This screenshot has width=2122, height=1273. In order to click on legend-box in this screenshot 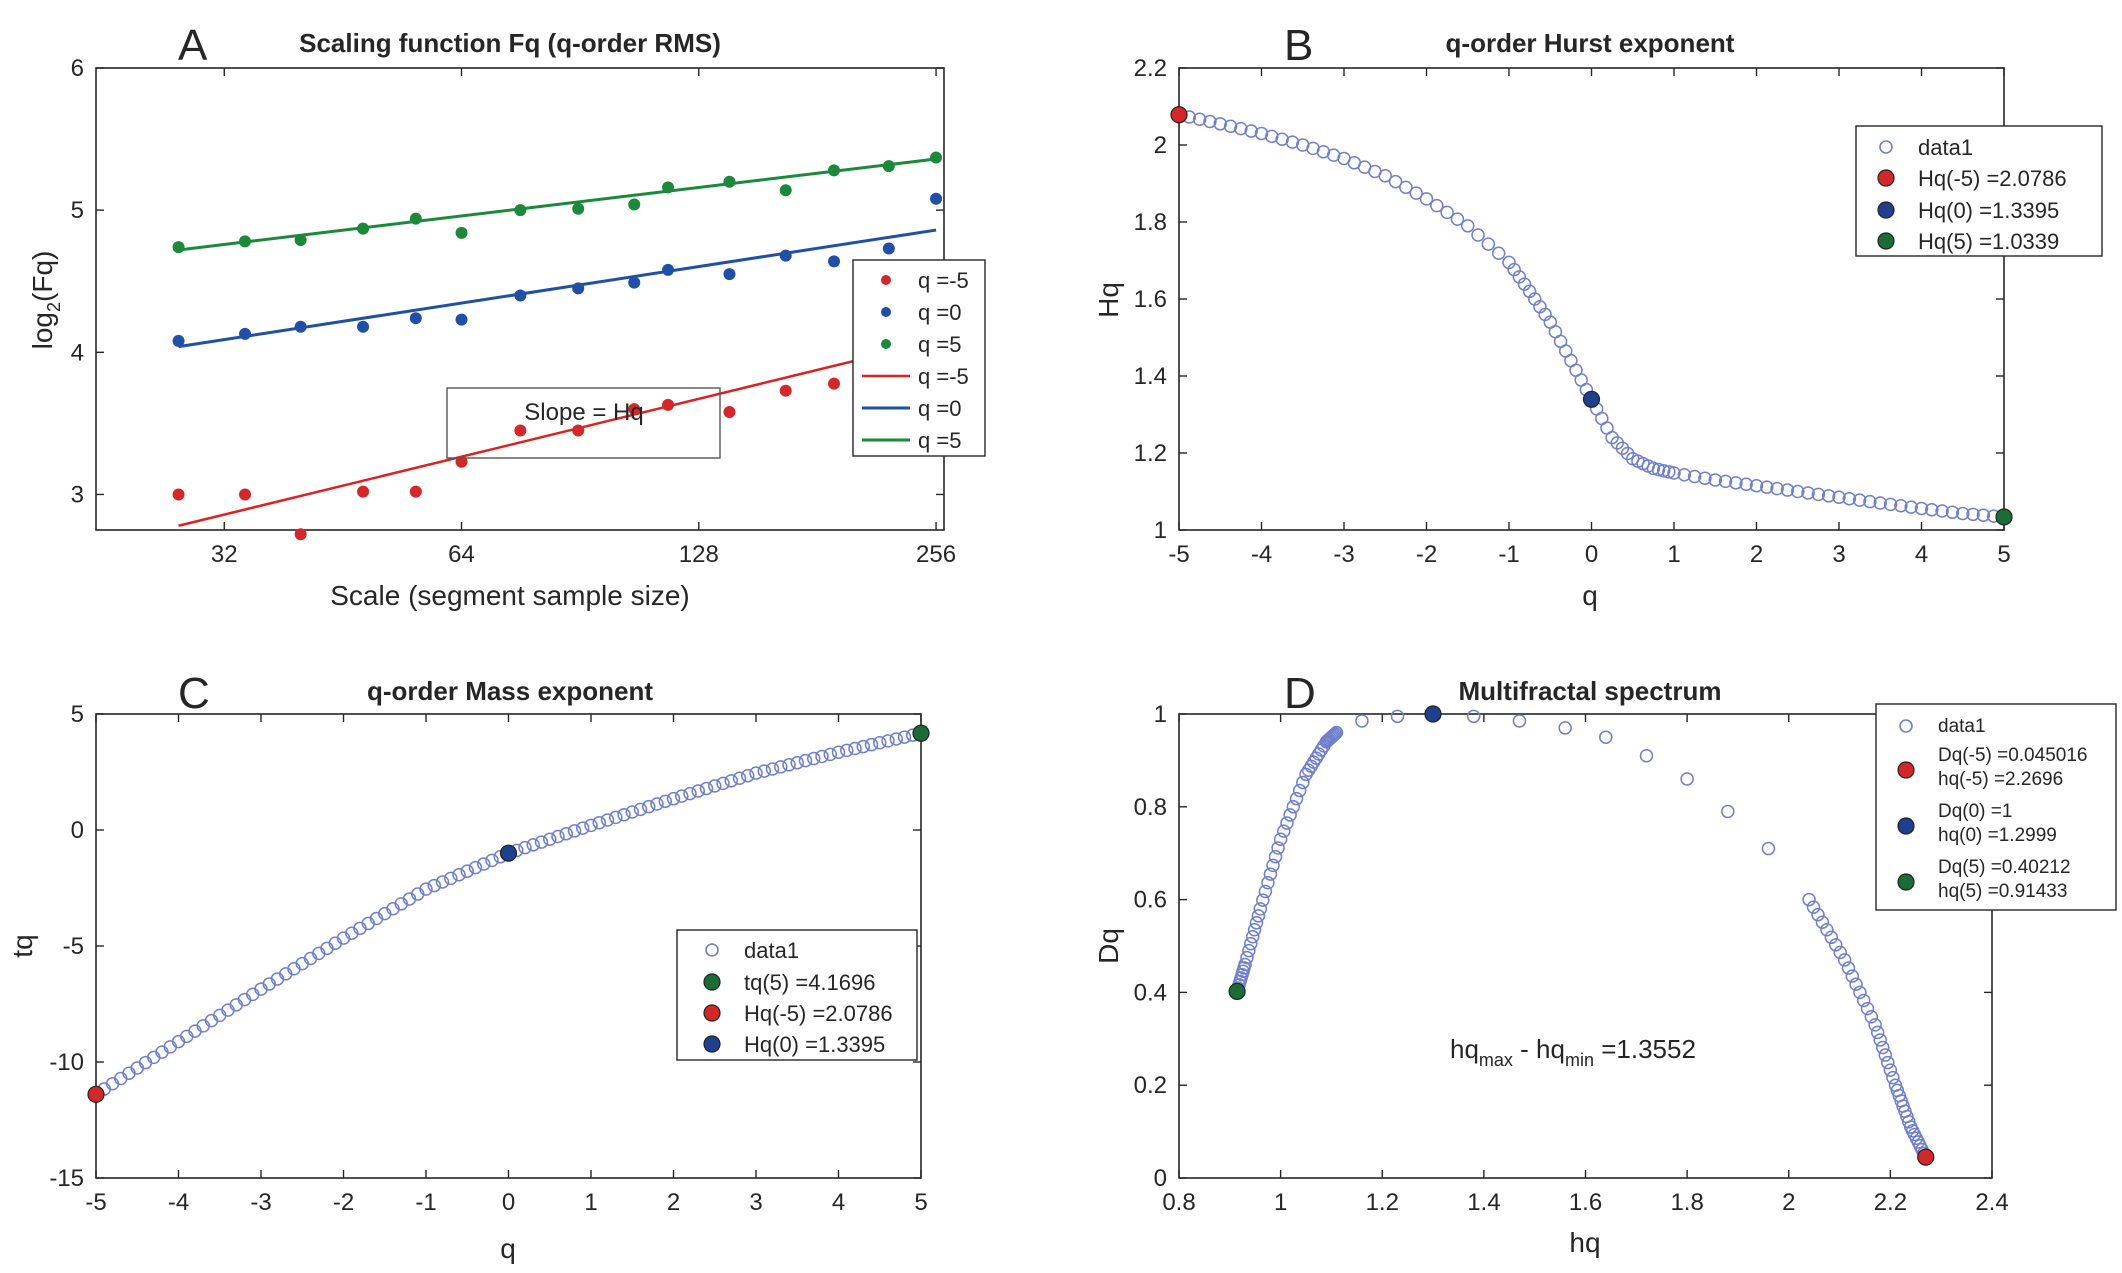, I will do `click(1996, 807)`.